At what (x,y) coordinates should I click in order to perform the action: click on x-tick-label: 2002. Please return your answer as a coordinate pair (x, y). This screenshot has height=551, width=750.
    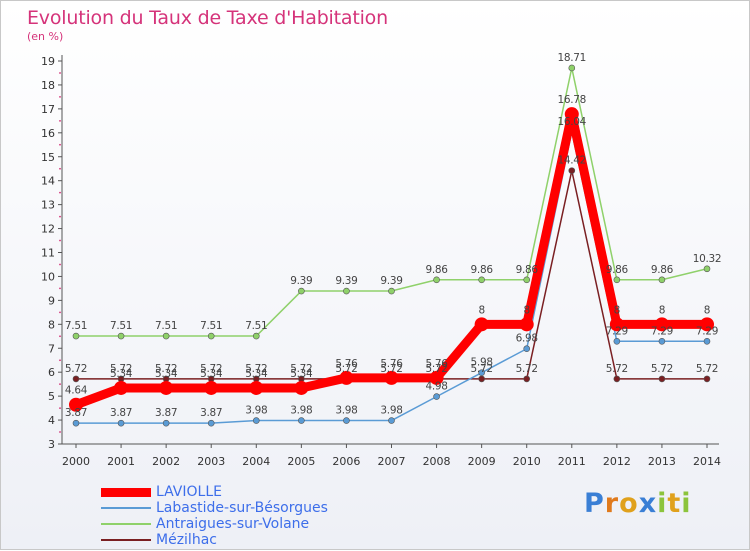
    Looking at the image, I should click on (166, 461).